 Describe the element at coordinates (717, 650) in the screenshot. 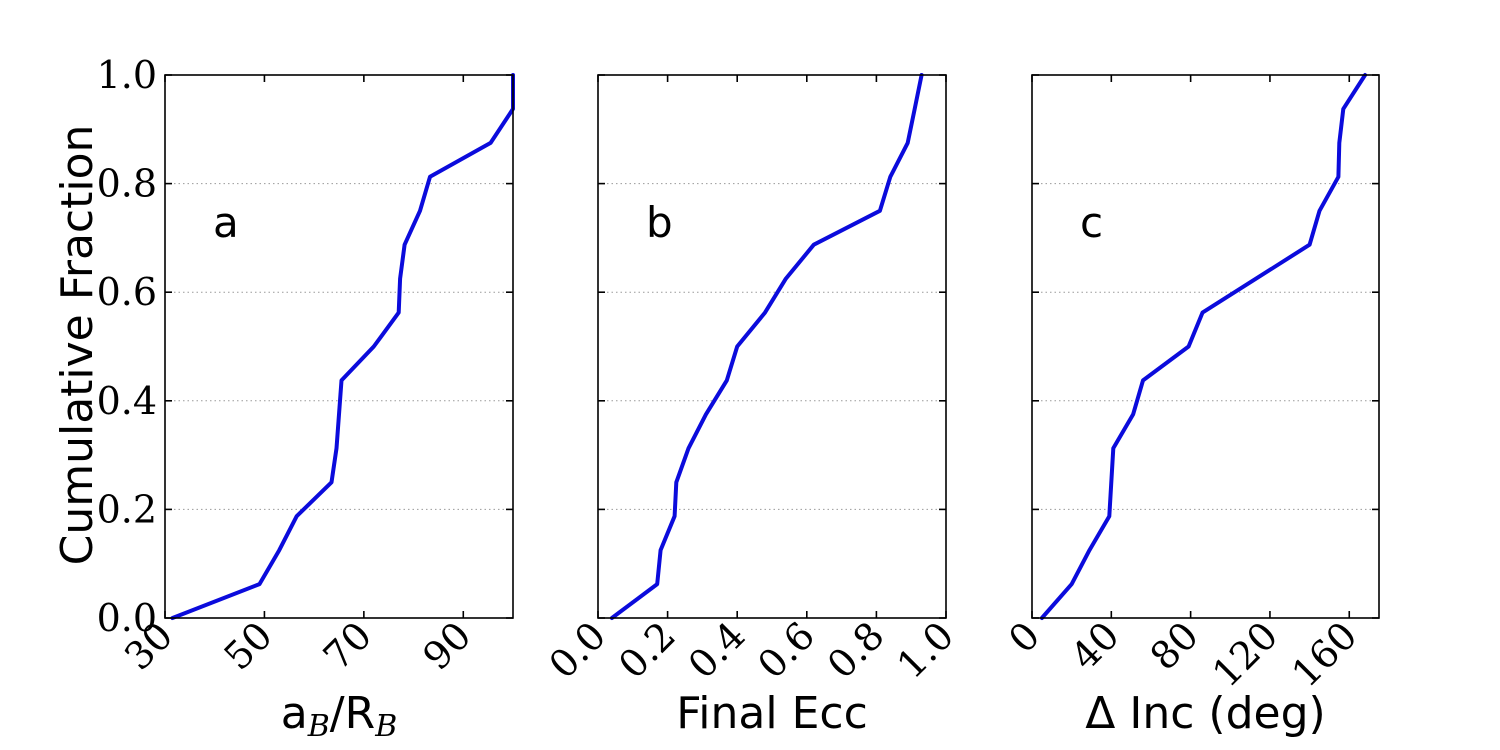

I see `x-tick-label: 0.4` at that location.